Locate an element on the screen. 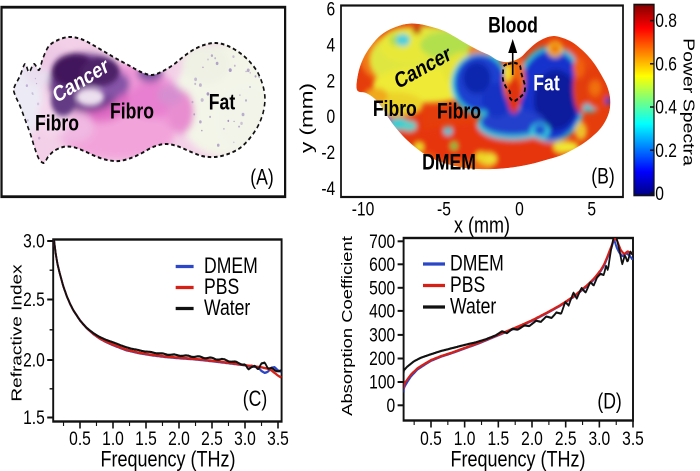 This screenshot has height=471, width=700. svg-text: 500 is located at coordinates (382, 288).